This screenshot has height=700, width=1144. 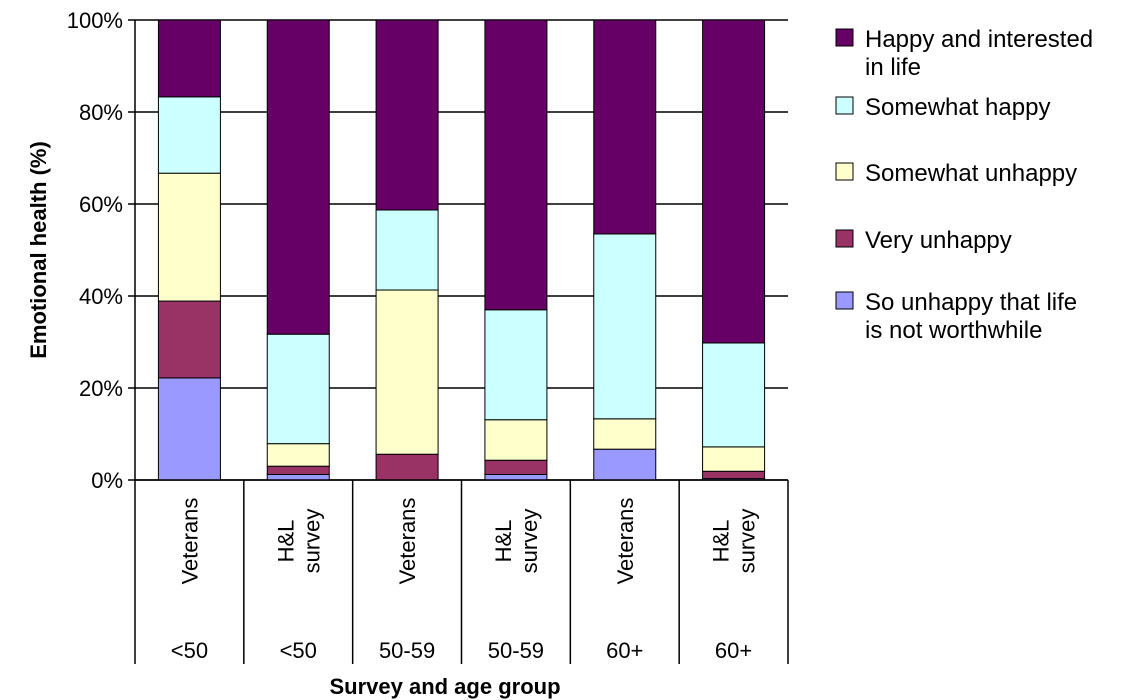 What do you see at coordinates (971, 302) in the screenshot?
I see `legend-label: So unhappy that life` at bounding box center [971, 302].